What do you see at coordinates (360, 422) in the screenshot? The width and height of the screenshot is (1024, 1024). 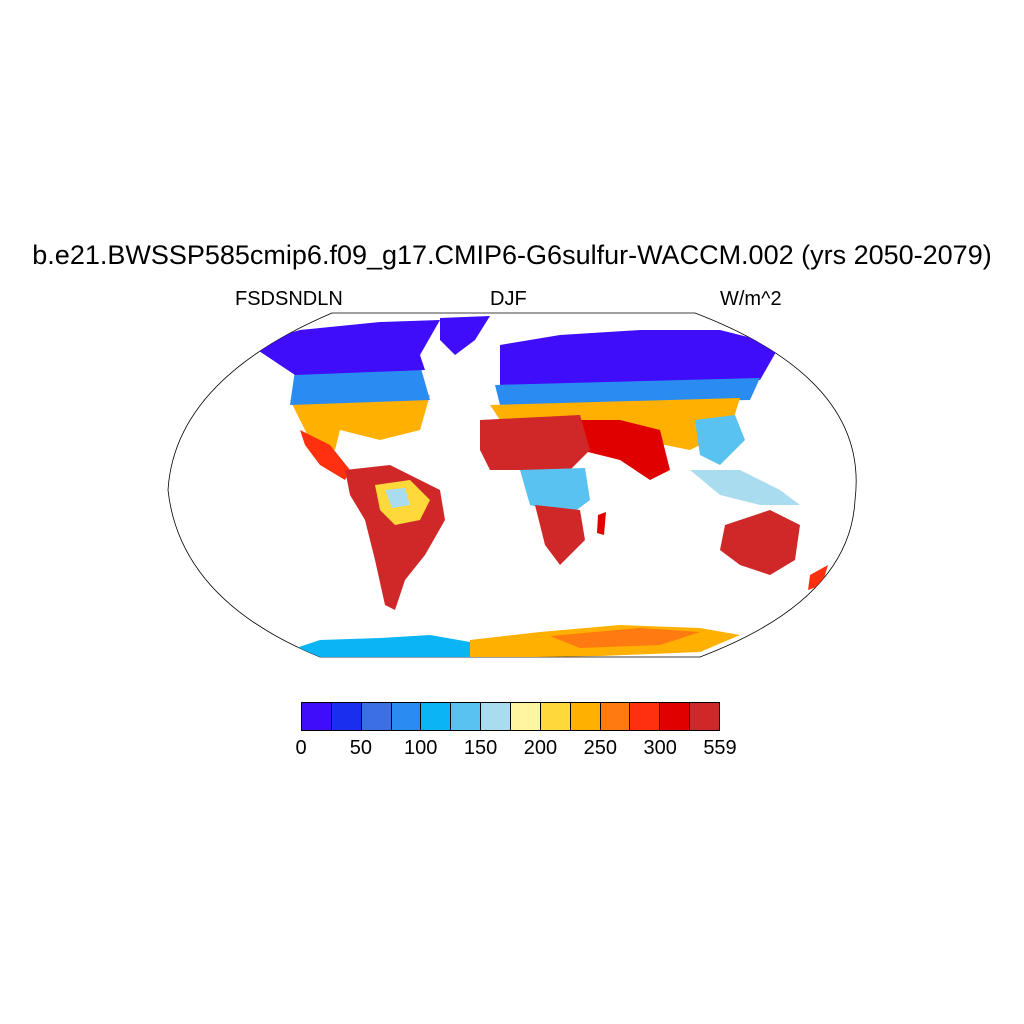 I see `north-america-south` at bounding box center [360, 422].